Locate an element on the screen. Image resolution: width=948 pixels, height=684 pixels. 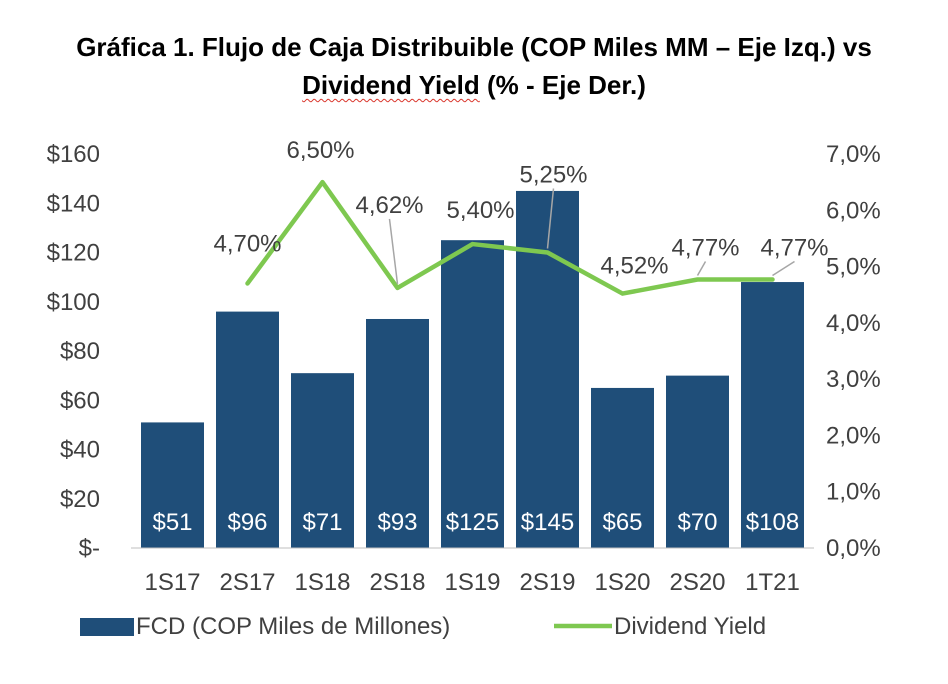
bar-value-label: $125 is located at coordinates (472, 522).